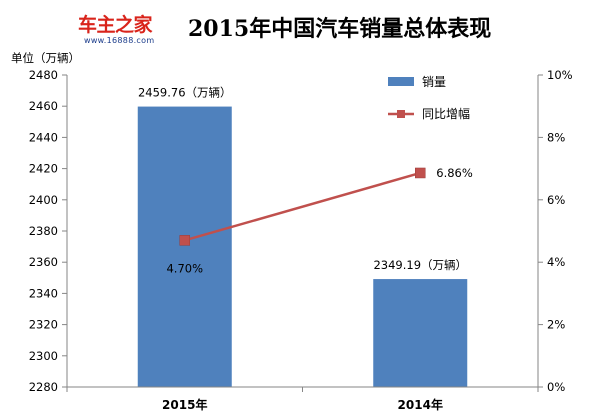  What do you see at coordinates (560, 75) in the screenshot?
I see `y2-tick-label: 10%` at bounding box center [560, 75].